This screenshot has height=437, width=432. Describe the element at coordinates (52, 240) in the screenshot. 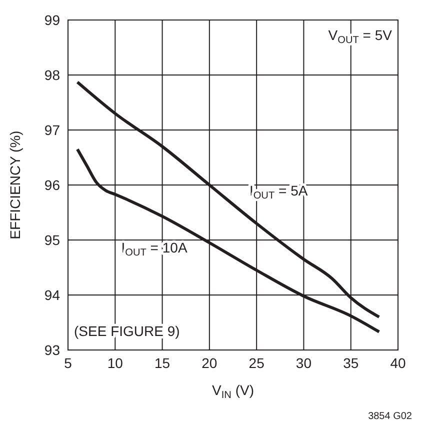

I see `y-tick-label: 95` at that location.